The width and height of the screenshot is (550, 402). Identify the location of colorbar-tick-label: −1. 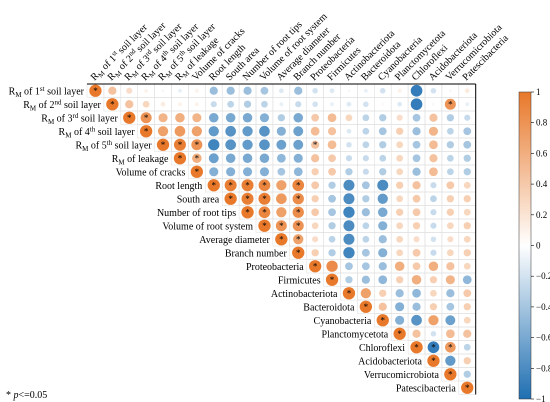
(541, 398).